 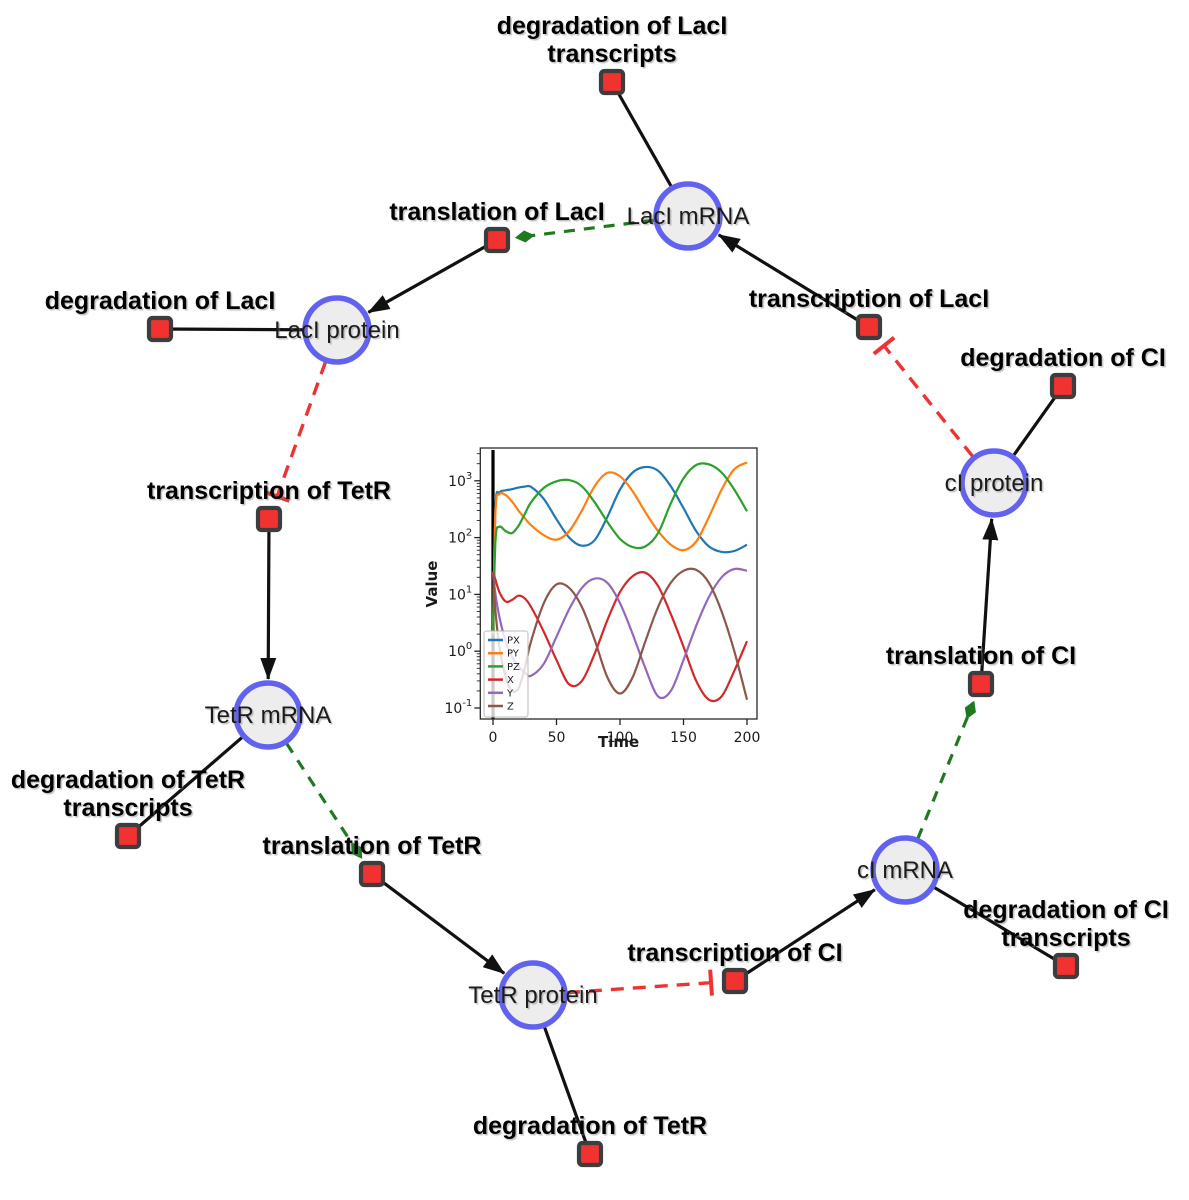 What do you see at coordinates (928, 401) in the screenshot?
I see `edge-inhibition-ci_protein-tx_laci` at bounding box center [928, 401].